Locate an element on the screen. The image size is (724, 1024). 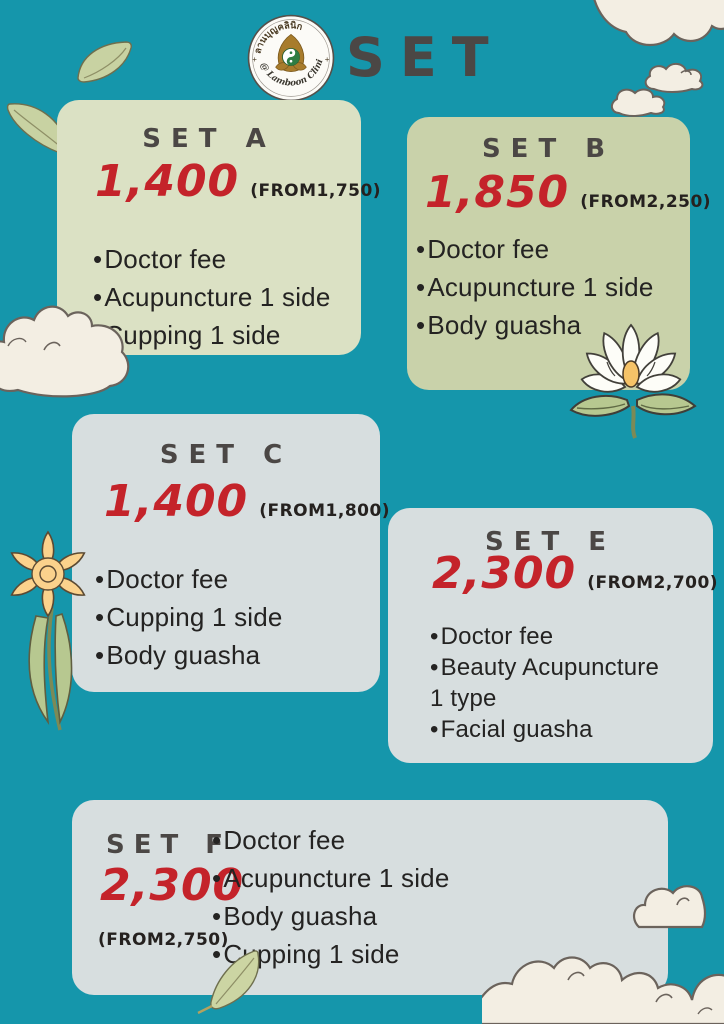
set-c-price-row: 1,400 (FROM1,800) is located at coordinates (247, 501).